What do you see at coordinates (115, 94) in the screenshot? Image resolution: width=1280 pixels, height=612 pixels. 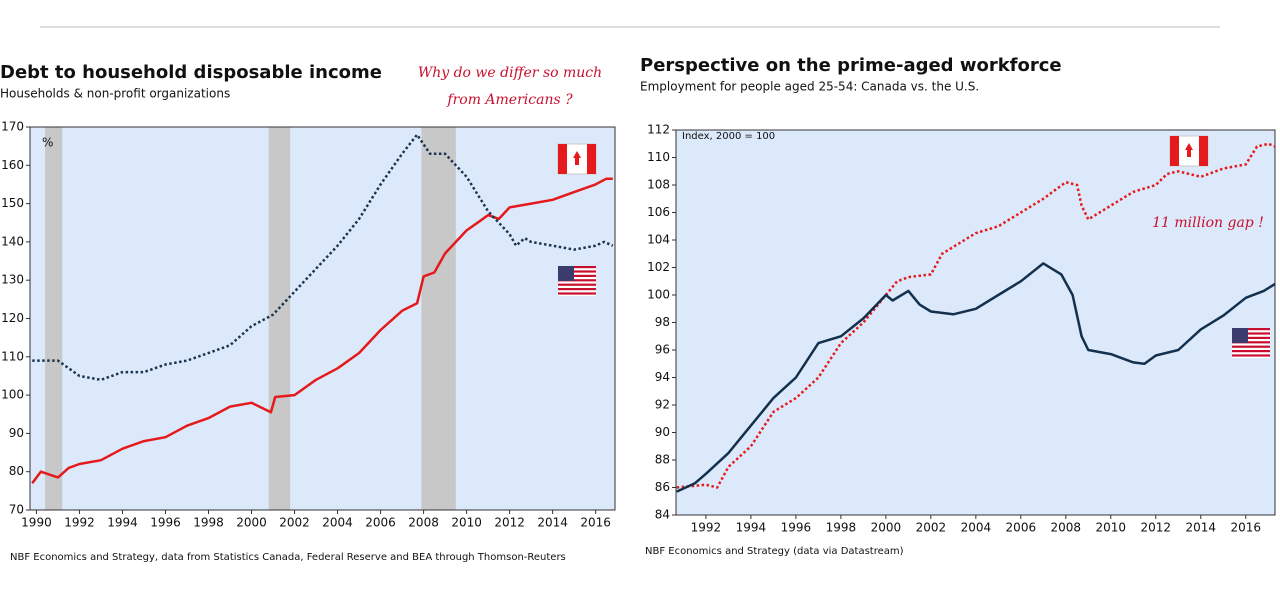 I see `chart-subtitle: Households & non-profit organizations` at bounding box center [115, 94].